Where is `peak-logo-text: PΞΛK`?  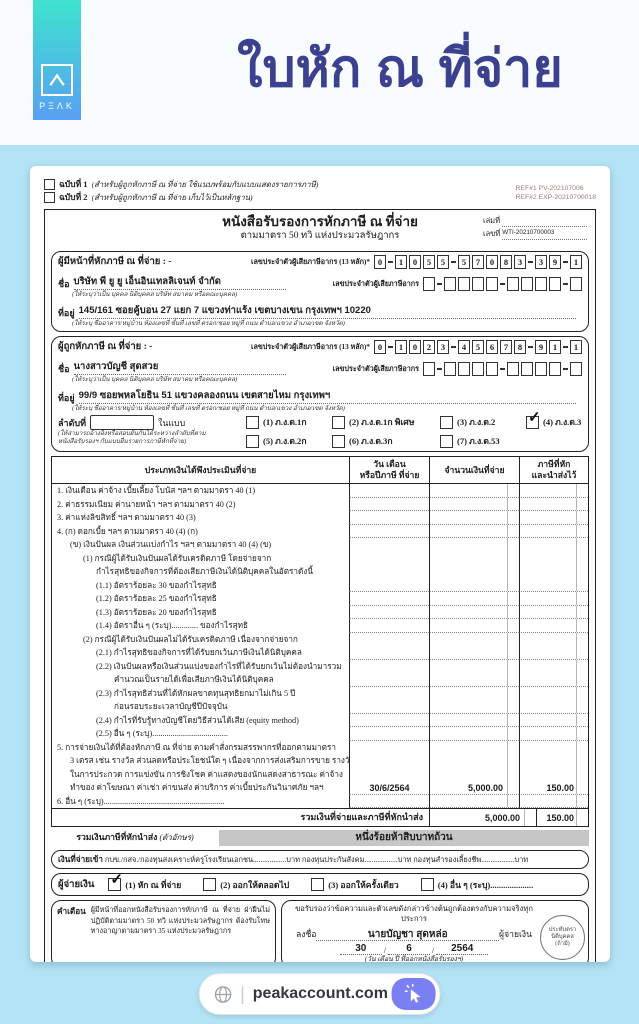 peak-logo-text: PΞΛK is located at coordinates (57, 106).